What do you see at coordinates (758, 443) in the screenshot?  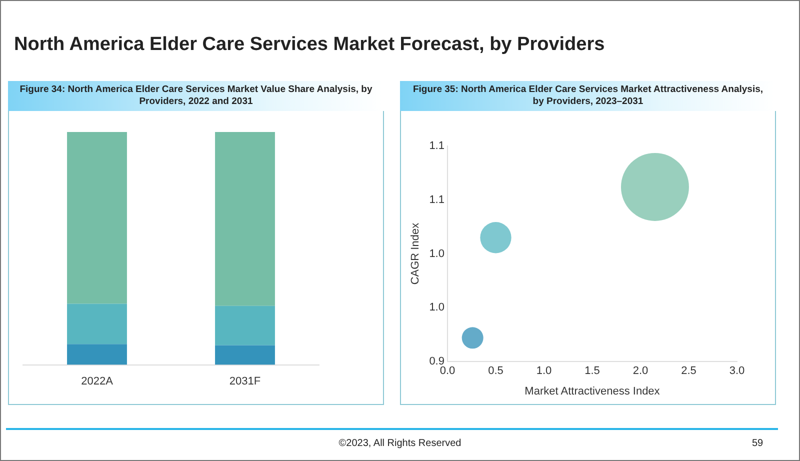 I see `text: 59` at bounding box center [758, 443].